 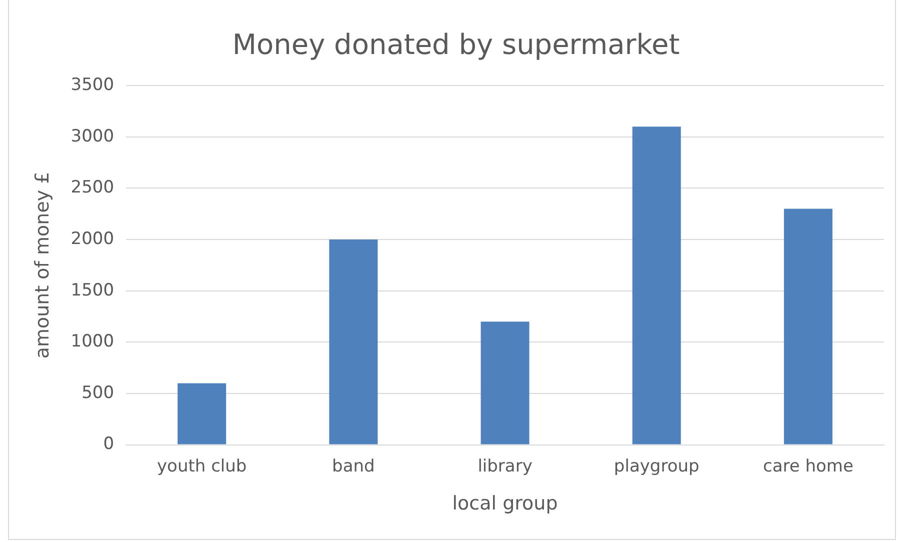 What do you see at coordinates (92, 136) in the screenshot?
I see `y-tick-label: 3000` at bounding box center [92, 136].